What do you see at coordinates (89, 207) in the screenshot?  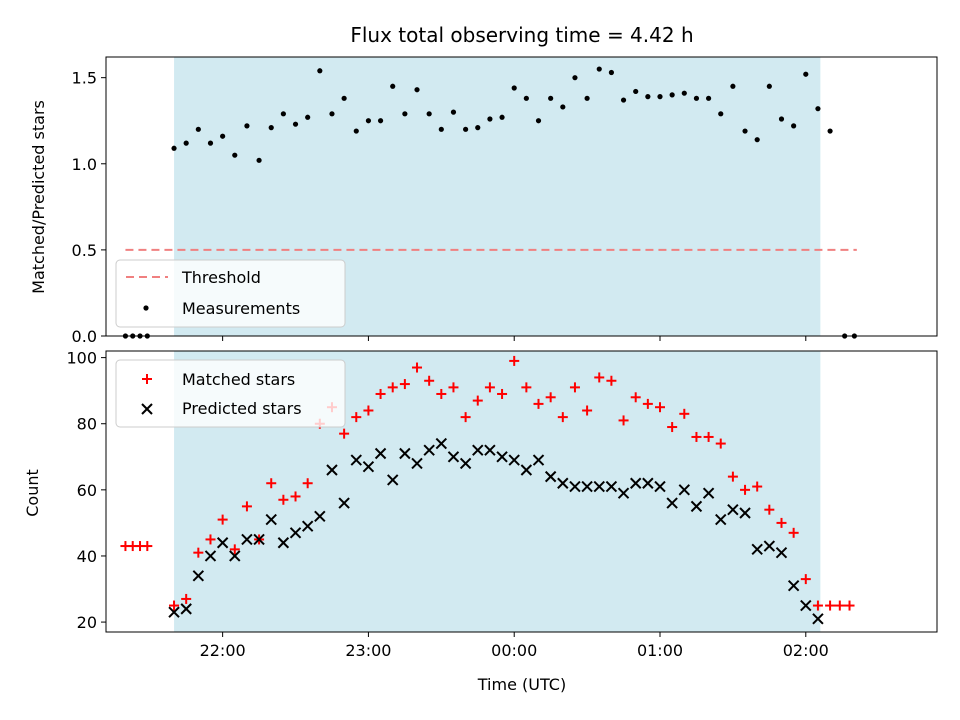 I see `top-y-ticks: 0.0 0.5 1.0 1.5` at bounding box center [89, 207].